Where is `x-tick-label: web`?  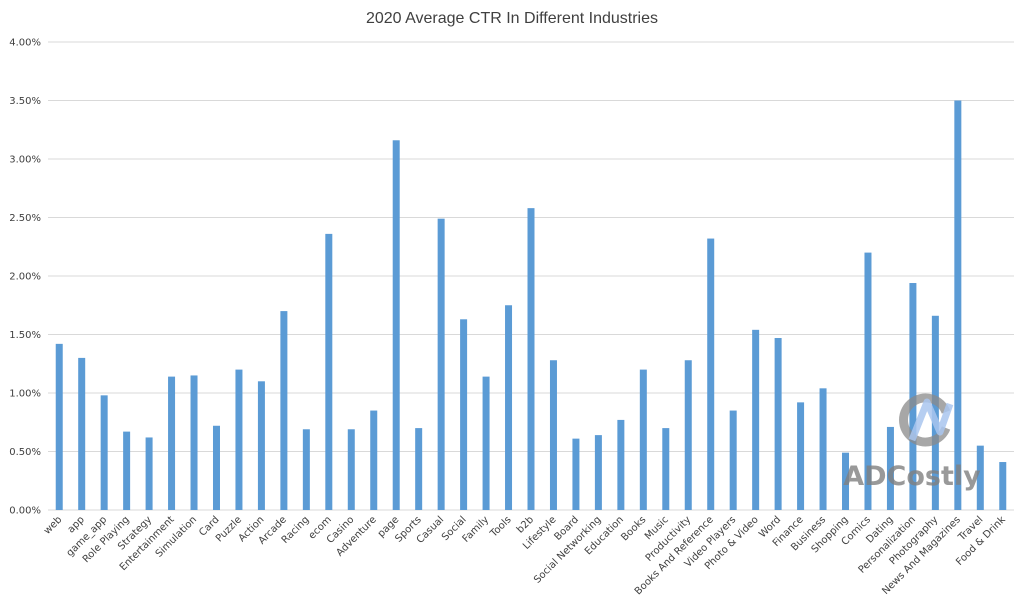
x-tick-label: web is located at coordinates (53, 525).